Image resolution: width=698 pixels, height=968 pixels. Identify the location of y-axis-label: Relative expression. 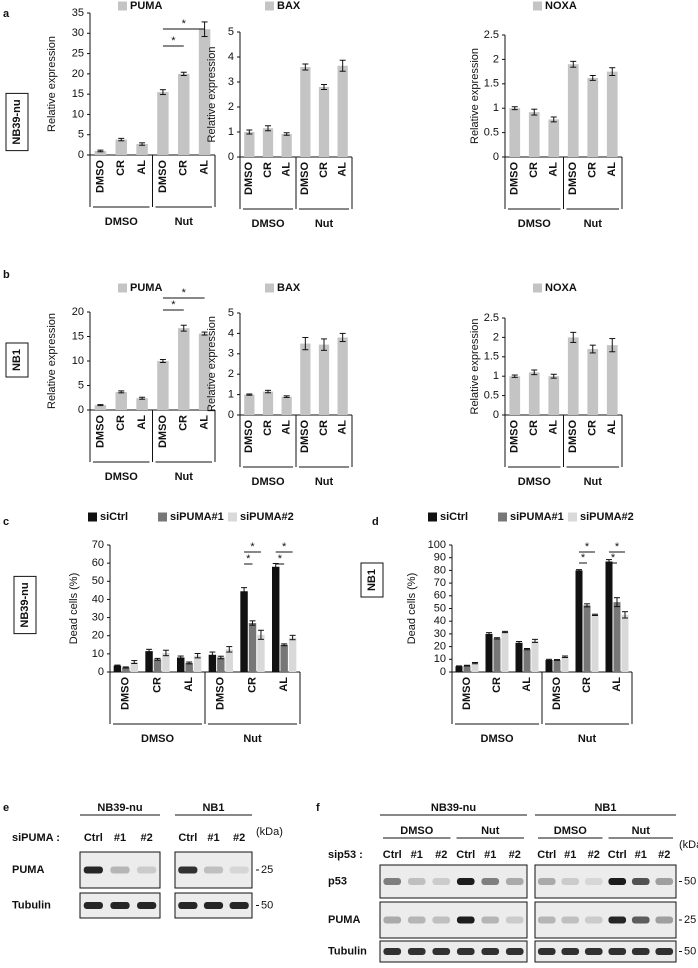
(52, 84).